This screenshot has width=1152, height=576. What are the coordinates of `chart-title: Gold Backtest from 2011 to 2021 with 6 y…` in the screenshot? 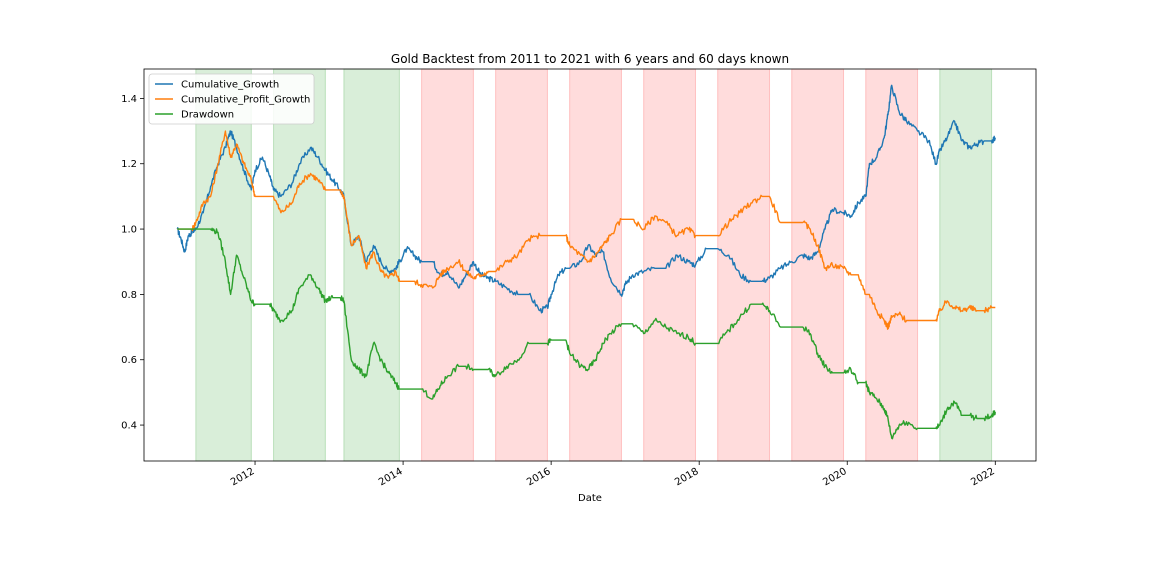 It's located at (590, 59).